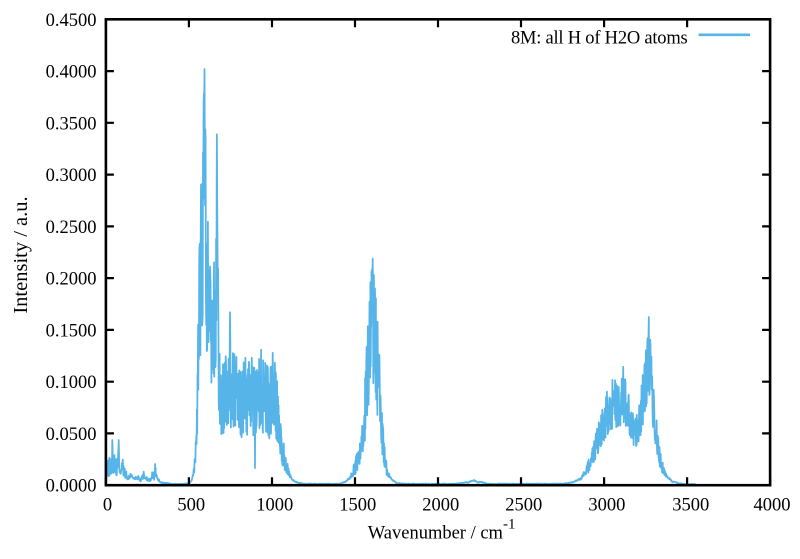 This screenshot has height=559, width=800. Describe the element at coordinates (191, 505) in the screenshot. I see `svg-text: 500` at that location.